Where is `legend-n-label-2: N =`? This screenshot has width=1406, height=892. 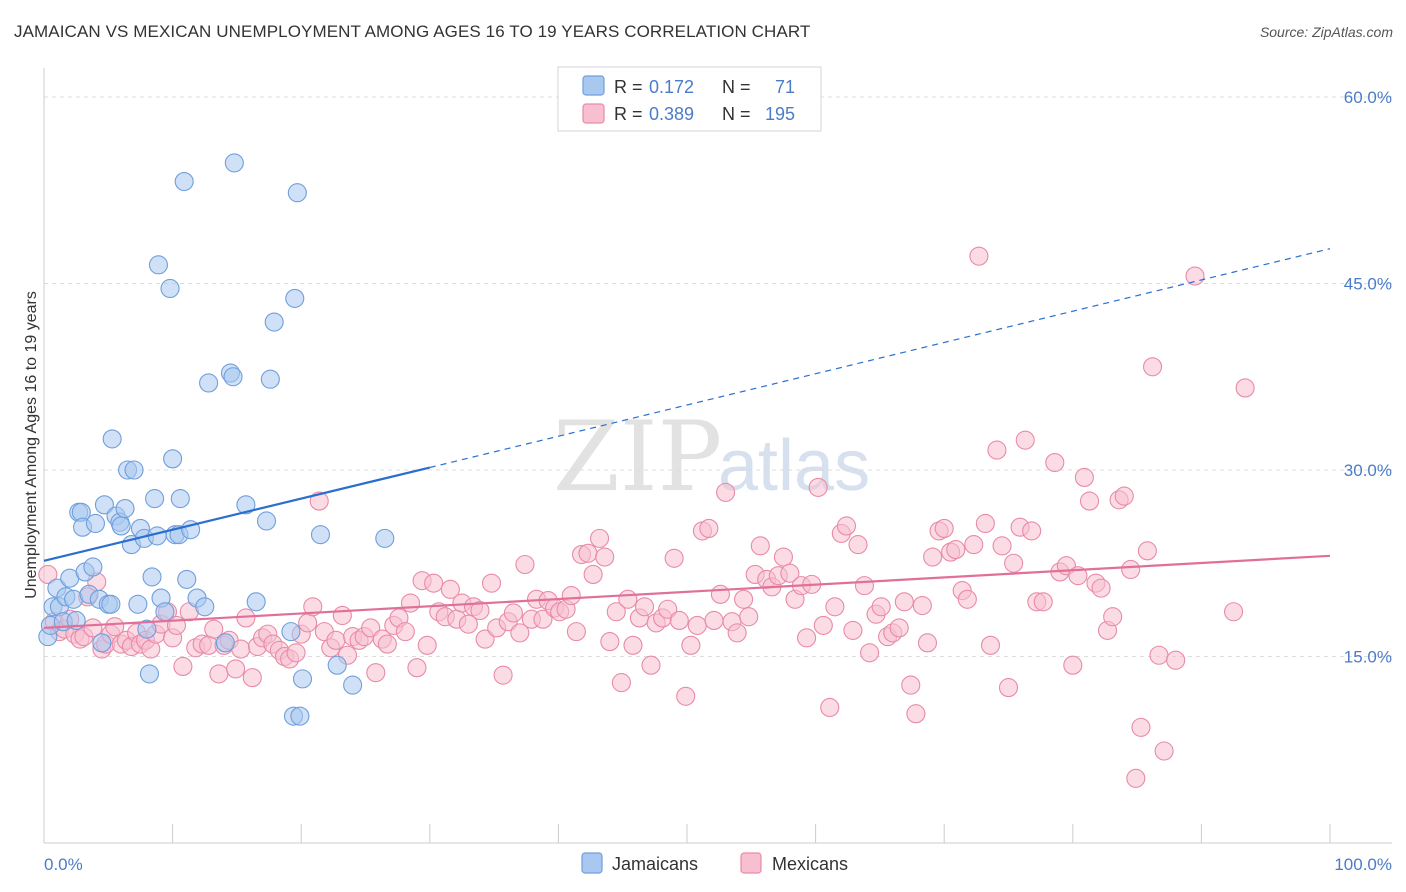 legend-n-label-2: N = is located at coordinates (736, 114).